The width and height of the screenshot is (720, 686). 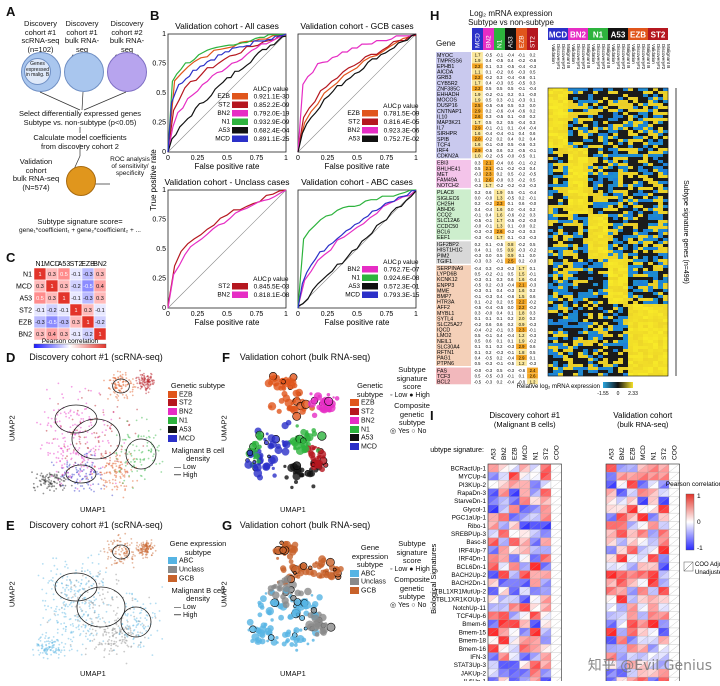 I want to click on legend-p: 6.4E-05, so click(x=408, y=122).